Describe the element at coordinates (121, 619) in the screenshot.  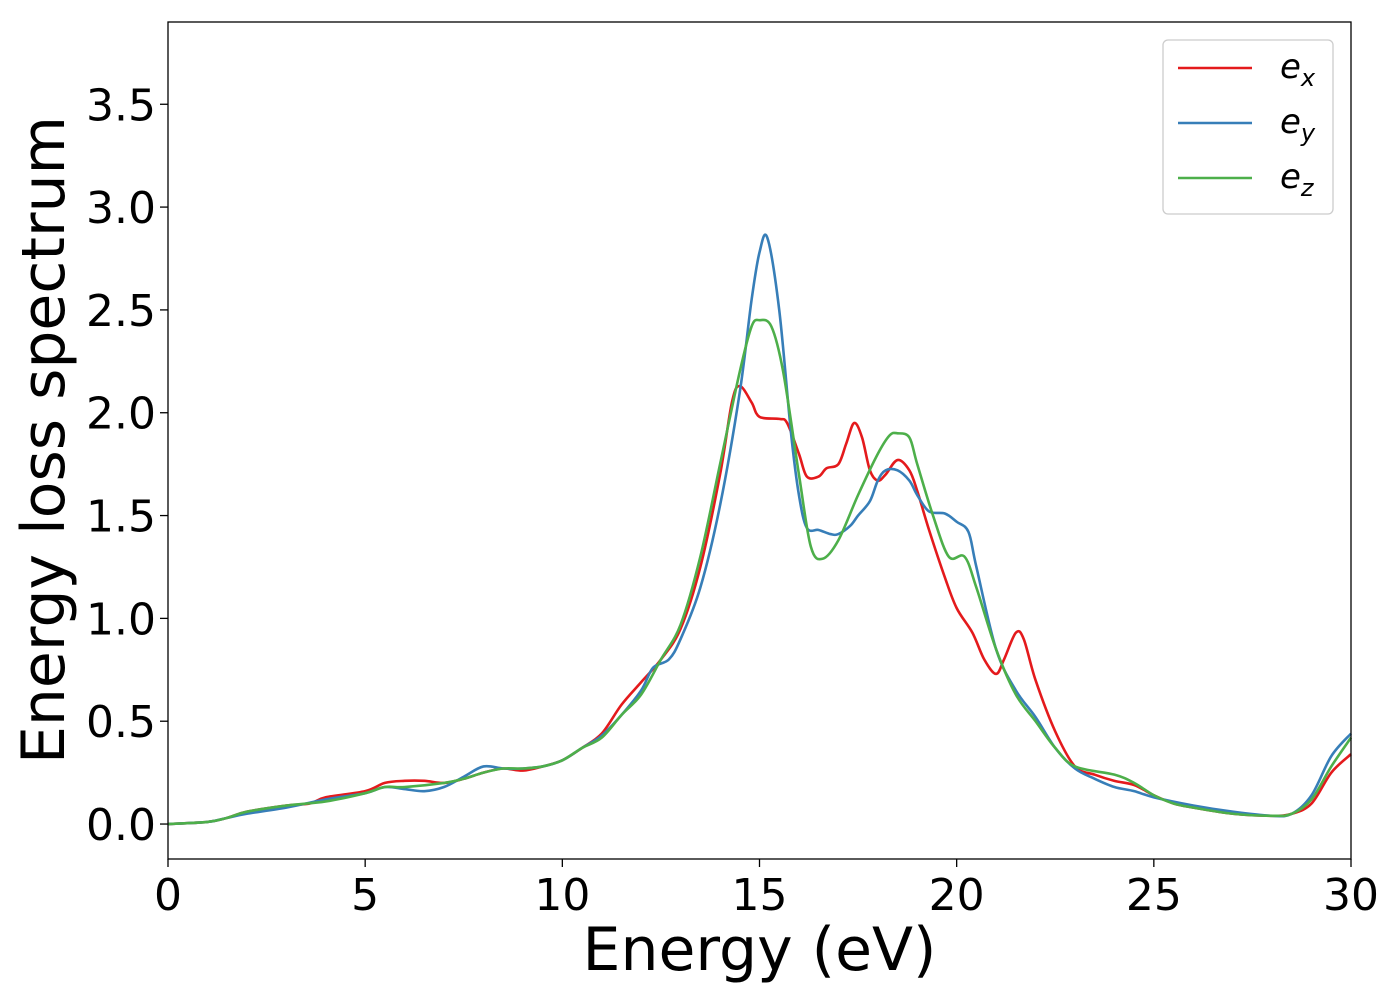
I see `y-tick-label: 1.0` at that location.